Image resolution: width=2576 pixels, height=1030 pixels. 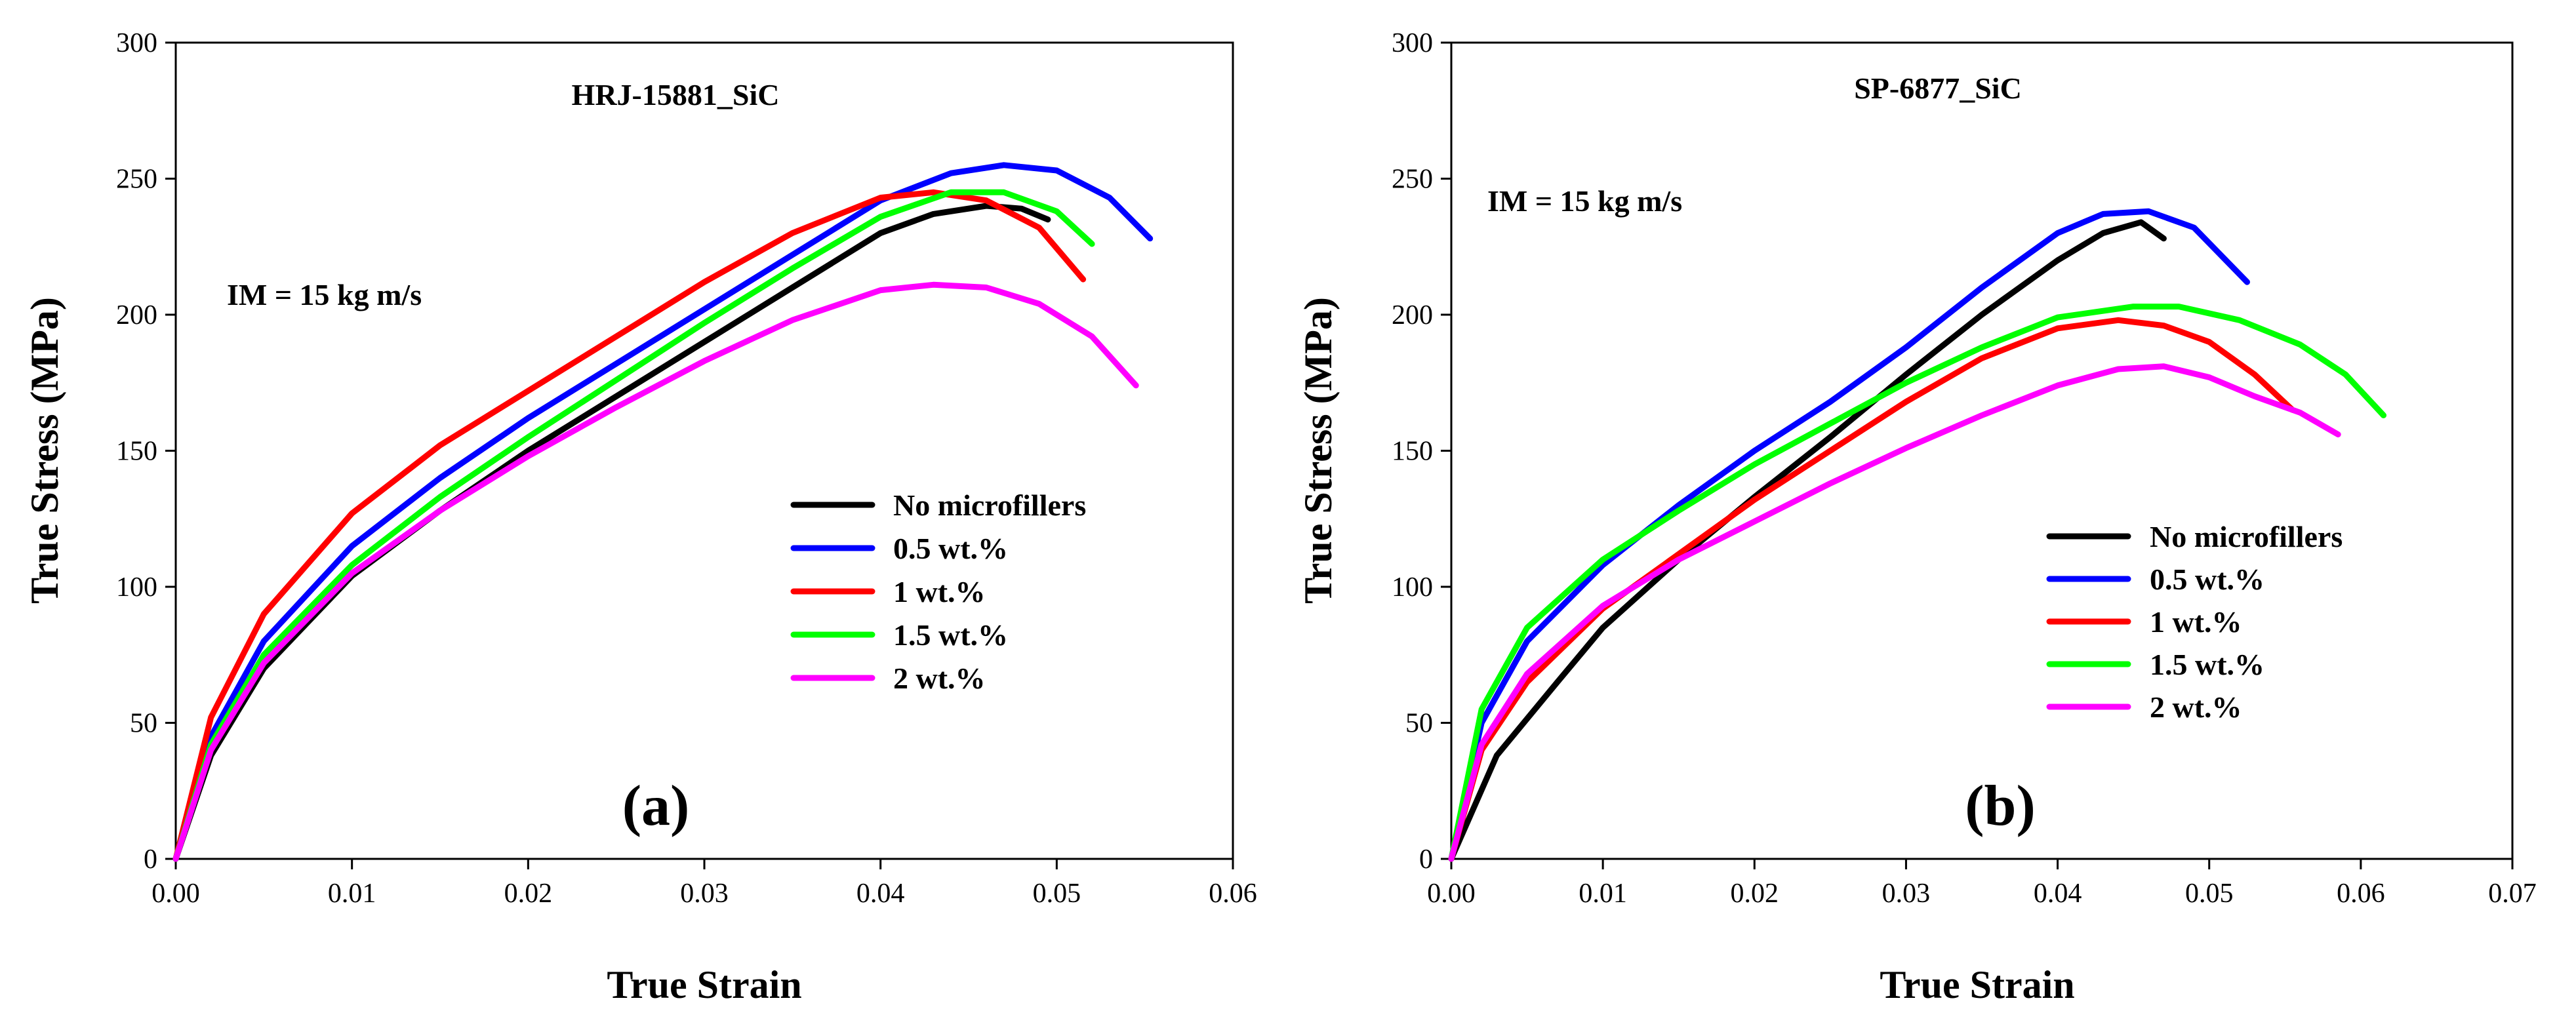 What do you see at coordinates (136, 43) in the screenshot?
I see `y-tick-label-a: 300` at bounding box center [136, 43].